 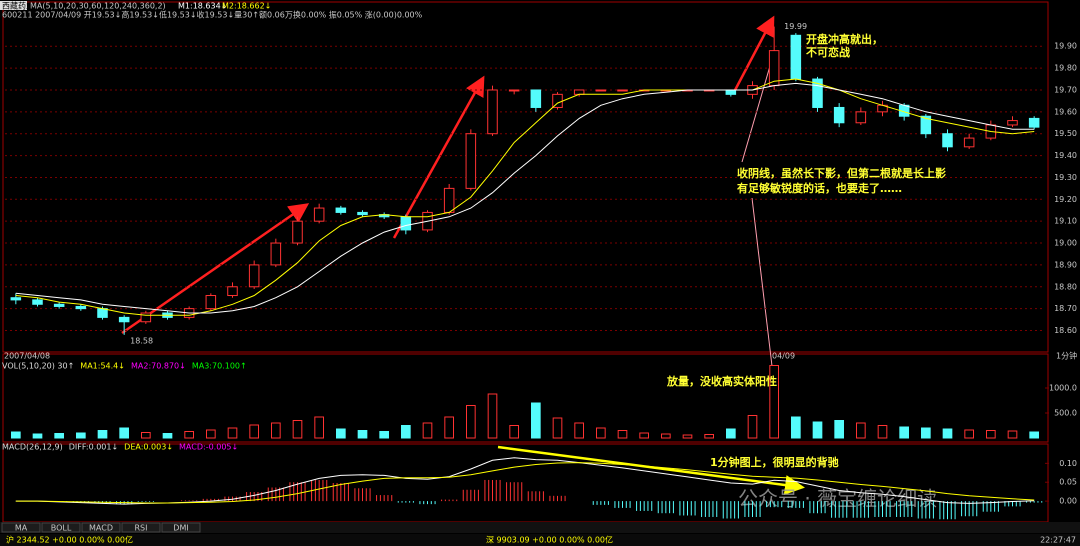 What do you see at coordinates (828, 52) in the screenshot?
I see `annotation: 不可恋战` at bounding box center [828, 52].